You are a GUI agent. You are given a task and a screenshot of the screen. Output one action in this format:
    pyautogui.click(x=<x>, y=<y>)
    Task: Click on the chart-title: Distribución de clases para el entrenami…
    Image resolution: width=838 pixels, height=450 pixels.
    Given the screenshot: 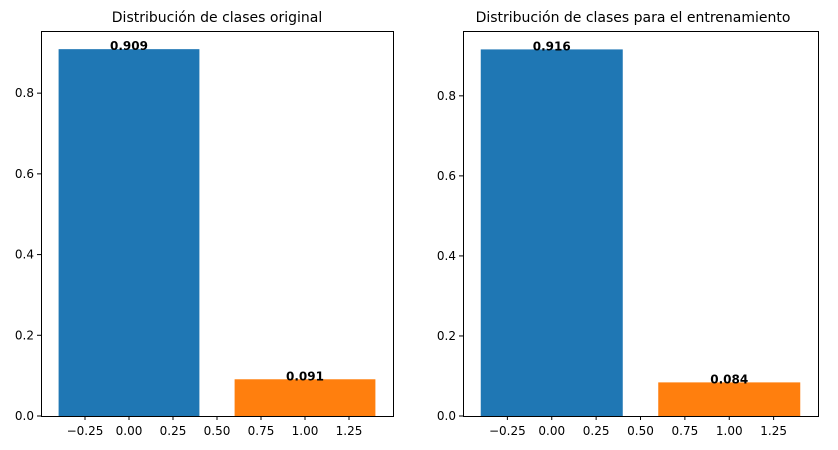 What is the action you would take?
    pyautogui.click(x=633, y=18)
    